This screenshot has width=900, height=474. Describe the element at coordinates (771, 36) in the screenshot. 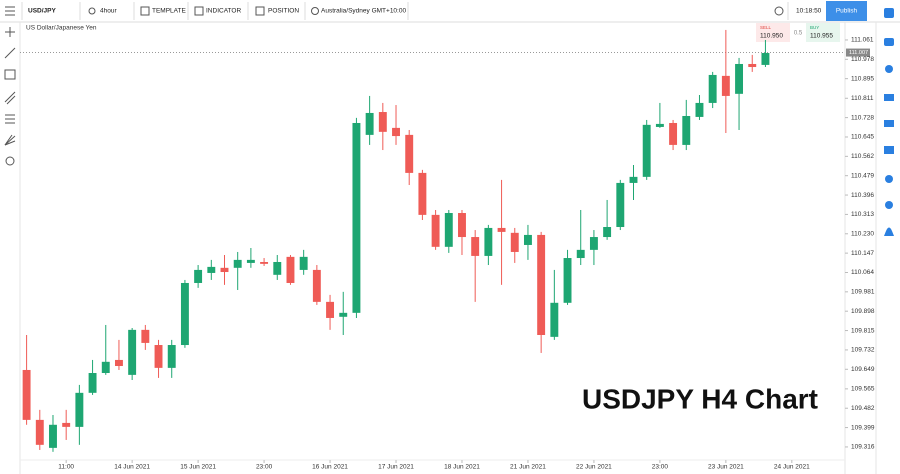

I see `sell-price: 110.950` at that location.